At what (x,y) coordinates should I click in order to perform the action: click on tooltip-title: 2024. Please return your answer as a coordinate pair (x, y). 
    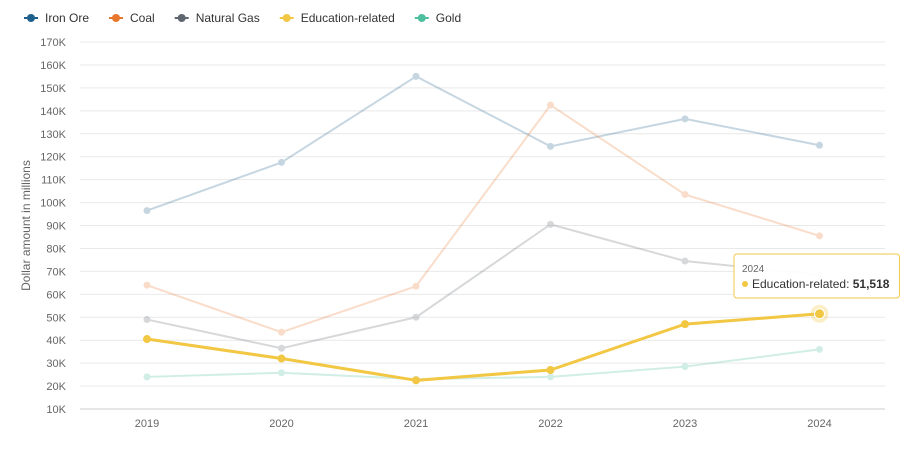
    Looking at the image, I should click on (753, 269).